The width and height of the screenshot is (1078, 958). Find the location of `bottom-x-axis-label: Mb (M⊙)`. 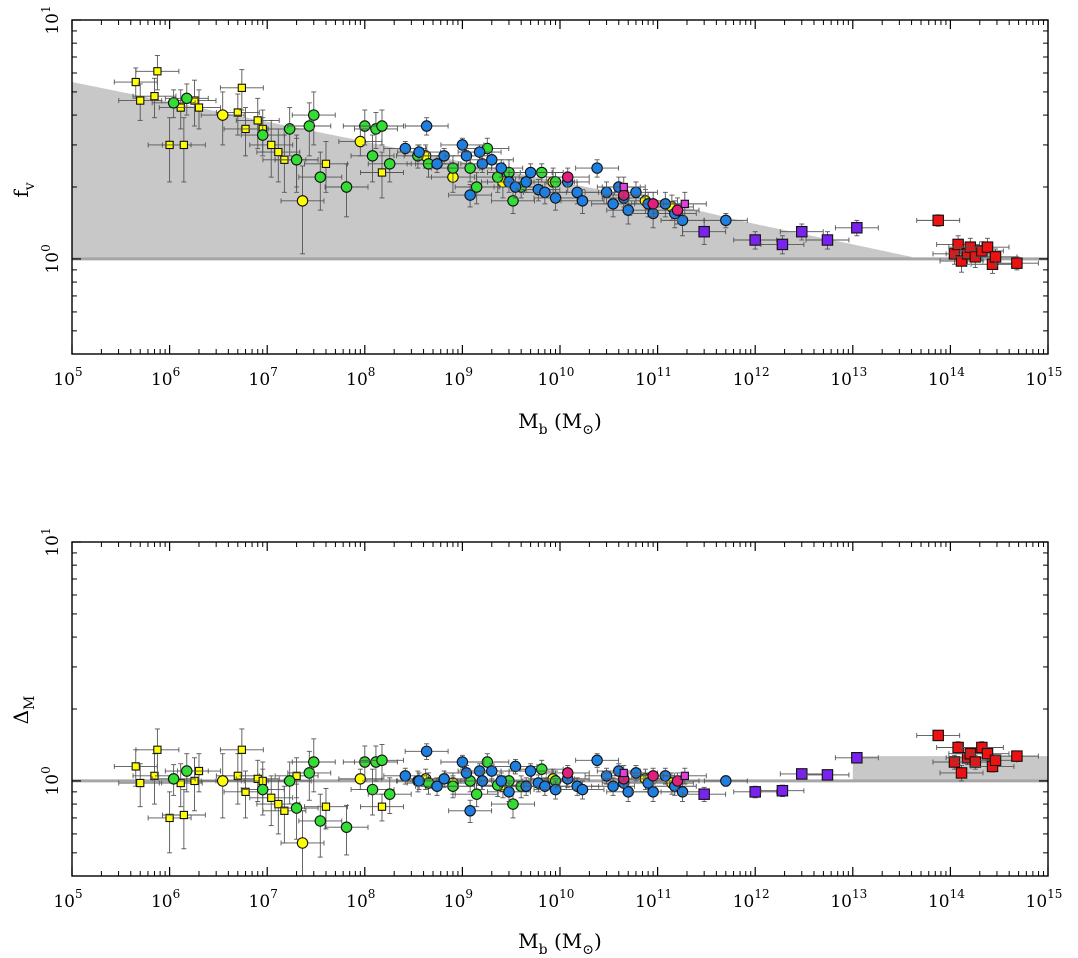

bottom-x-axis-label: Mb (M⊙) is located at coordinates (560, 943).